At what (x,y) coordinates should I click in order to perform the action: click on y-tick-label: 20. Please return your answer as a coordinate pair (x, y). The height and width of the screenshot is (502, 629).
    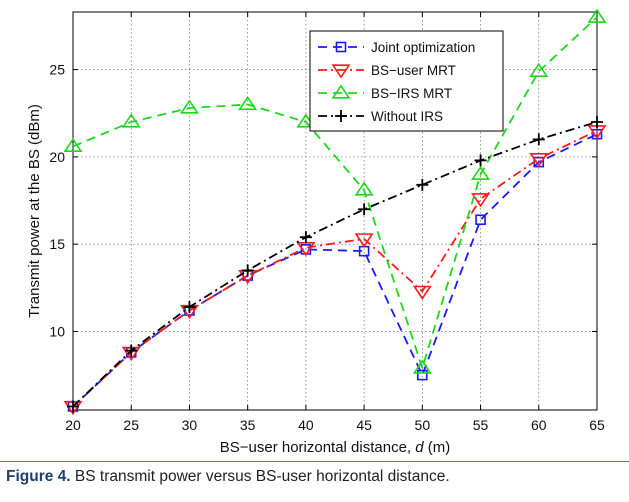
    Looking at the image, I should click on (57, 157).